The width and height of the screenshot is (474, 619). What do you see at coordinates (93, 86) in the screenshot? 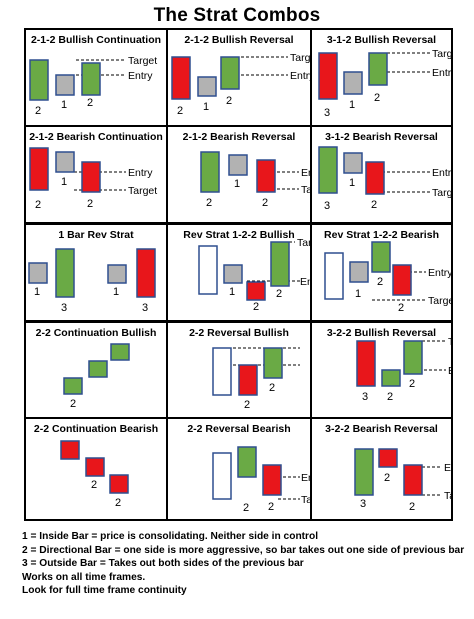
I see `combo-diagram: Target Entry 2 1 2` at bounding box center [93, 86].